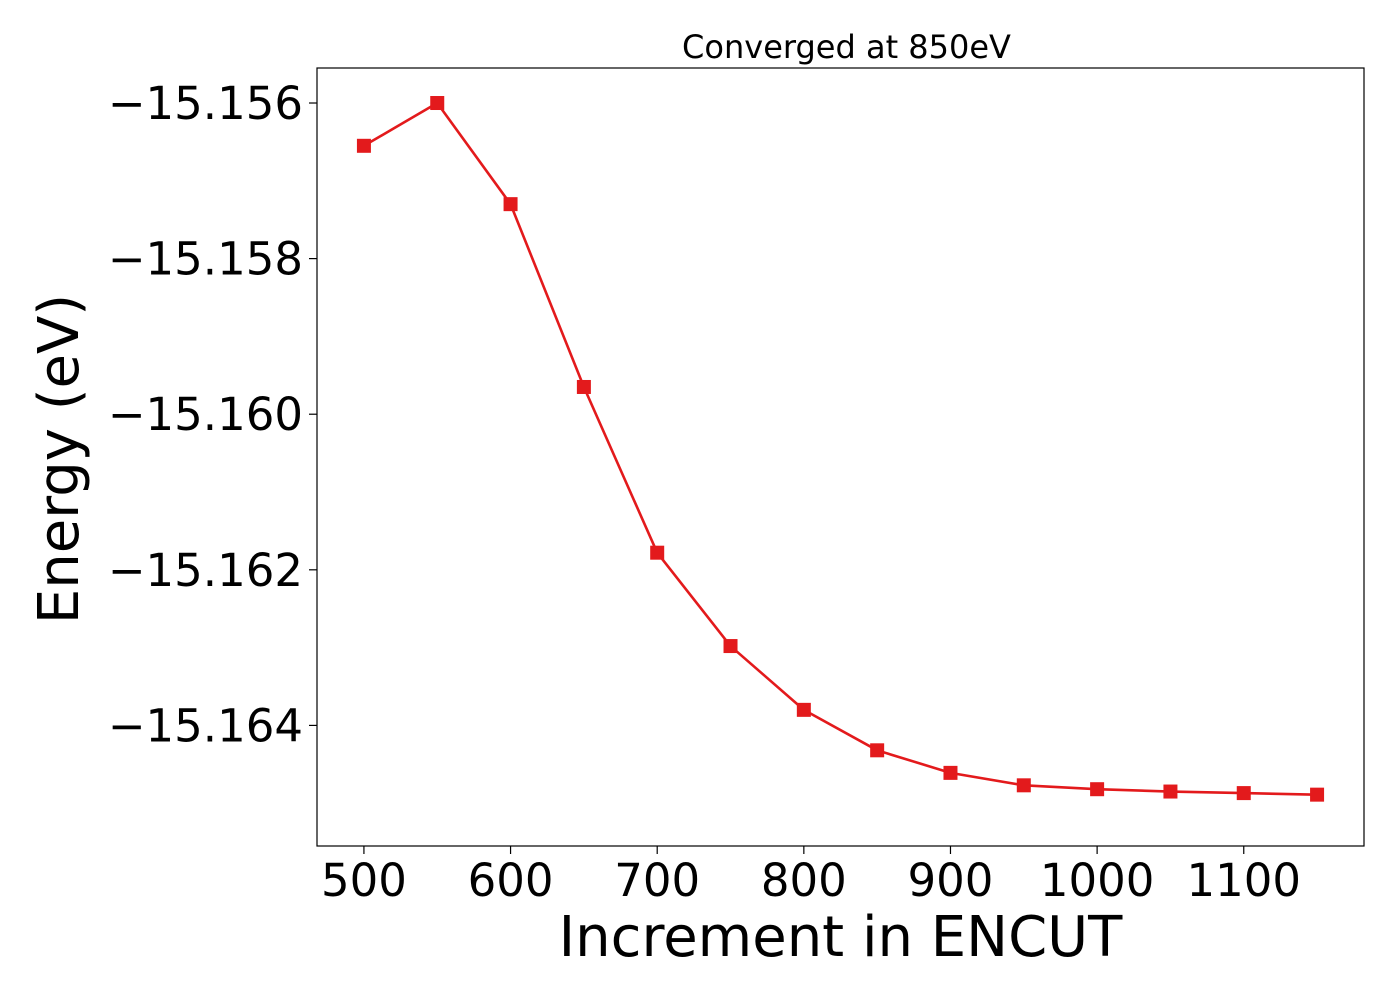 The height and width of the screenshot is (1000, 1400). Describe the element at coordinates (205, 103) in the screenshot. I see `y-tick-label: −15.156` at that location.